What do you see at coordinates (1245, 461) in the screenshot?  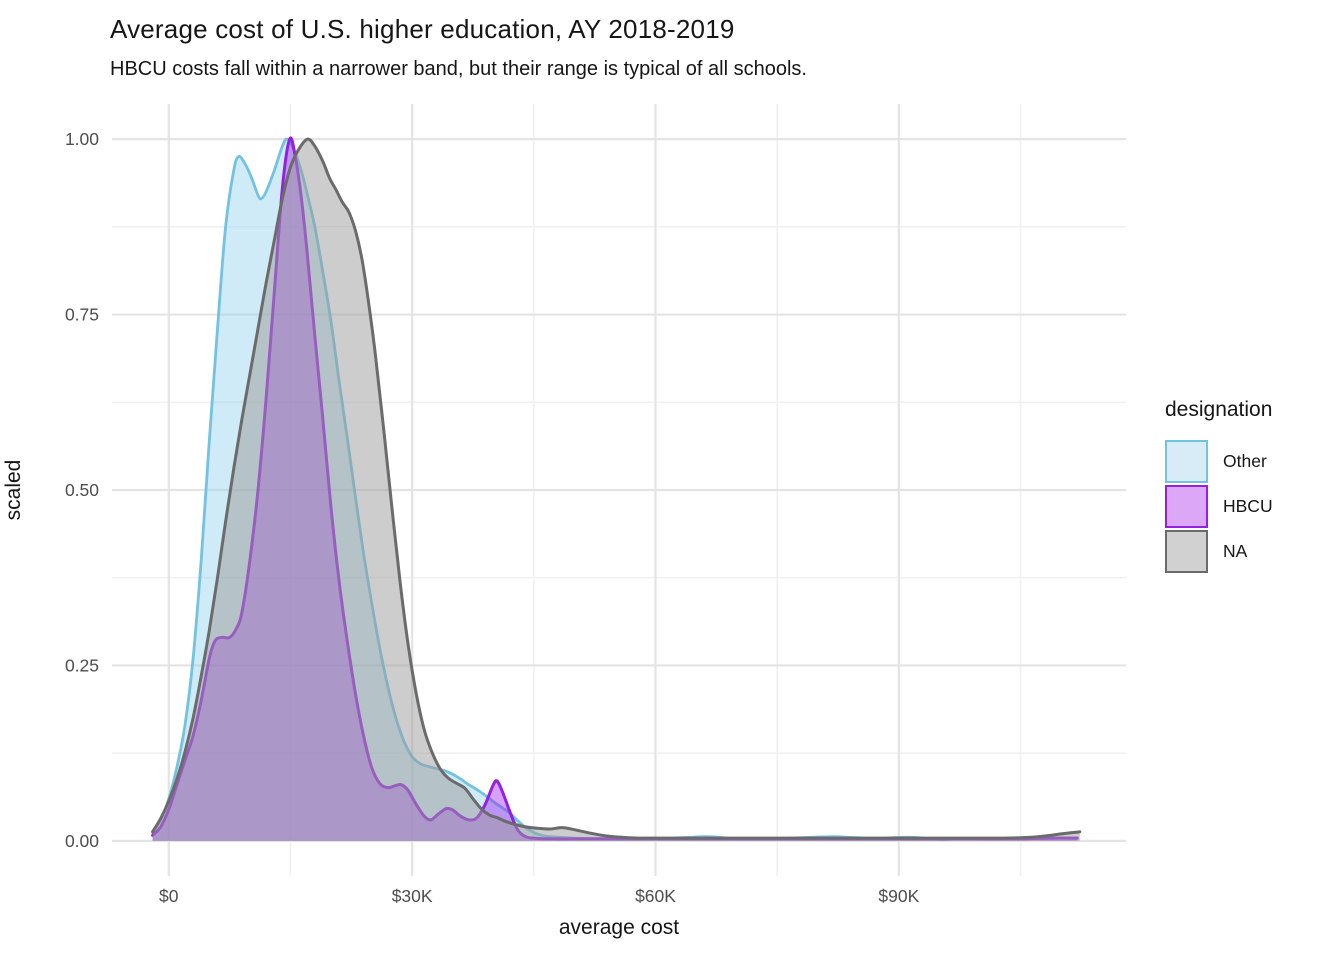 I see `legend-label-other: Other` at bounding box center [1245, 461].